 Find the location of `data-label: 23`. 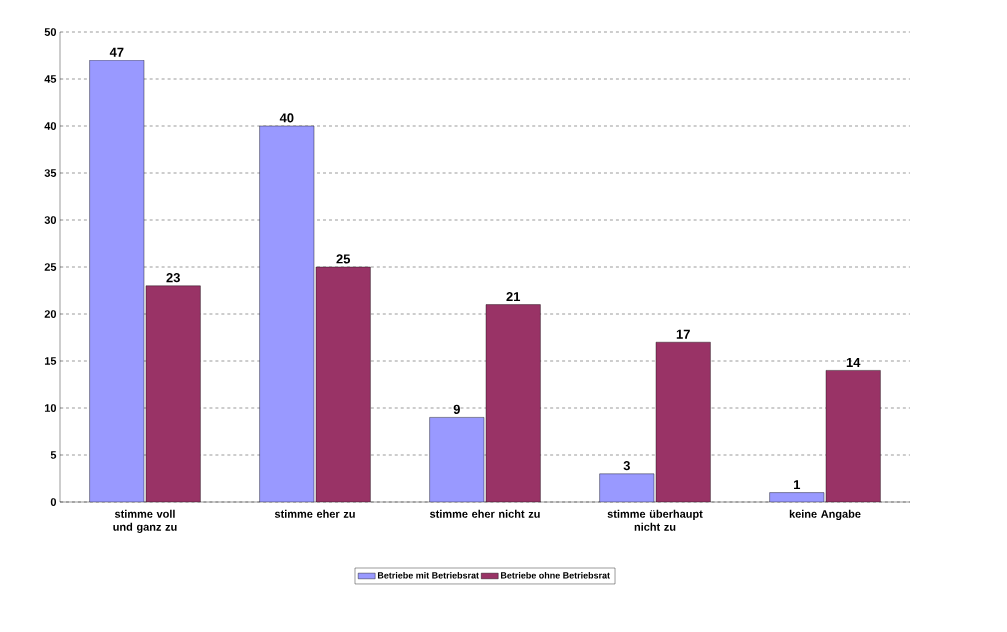

data-label: 23 is located at coordinates (173, 278).